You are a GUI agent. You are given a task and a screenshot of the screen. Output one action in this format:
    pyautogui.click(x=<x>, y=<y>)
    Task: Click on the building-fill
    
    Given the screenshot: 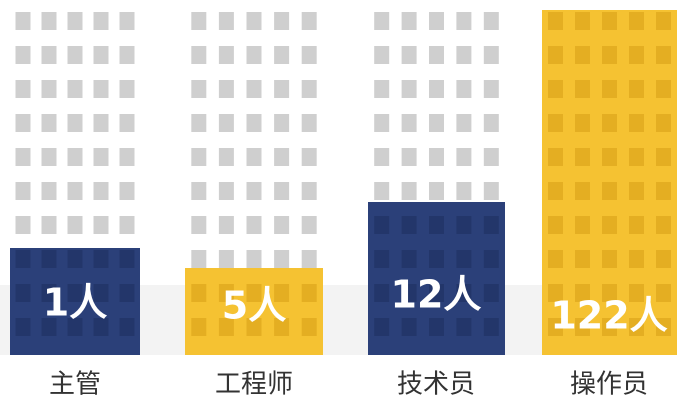 What is the action you would take?
    pyautogui.click(x=254, y=311)
    